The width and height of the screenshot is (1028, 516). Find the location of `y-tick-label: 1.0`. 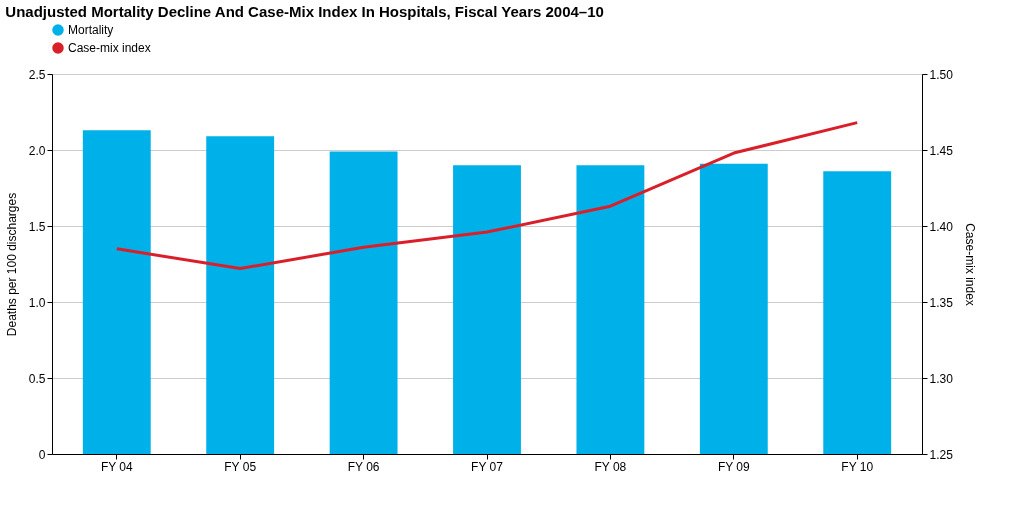

y-tick-label: 1.0 is located at coordinates (37, 302).